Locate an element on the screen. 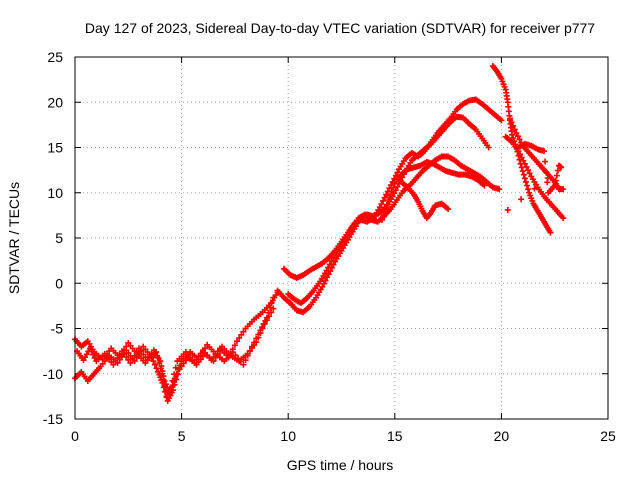 The image size is (640, 480). x-tick-label: 0 is located at coordinates (75, 436).